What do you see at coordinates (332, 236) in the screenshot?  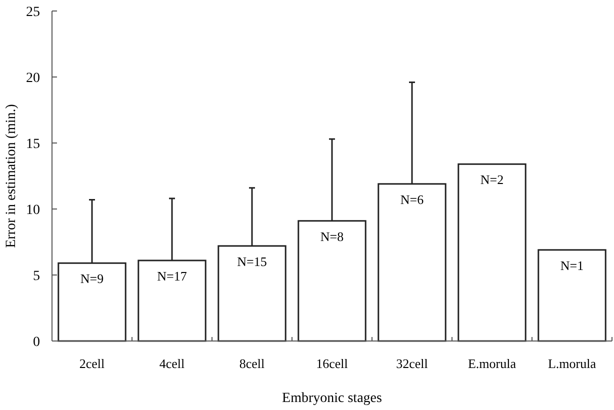 I see `annotation: N=8` at bounding box center [332, 236].